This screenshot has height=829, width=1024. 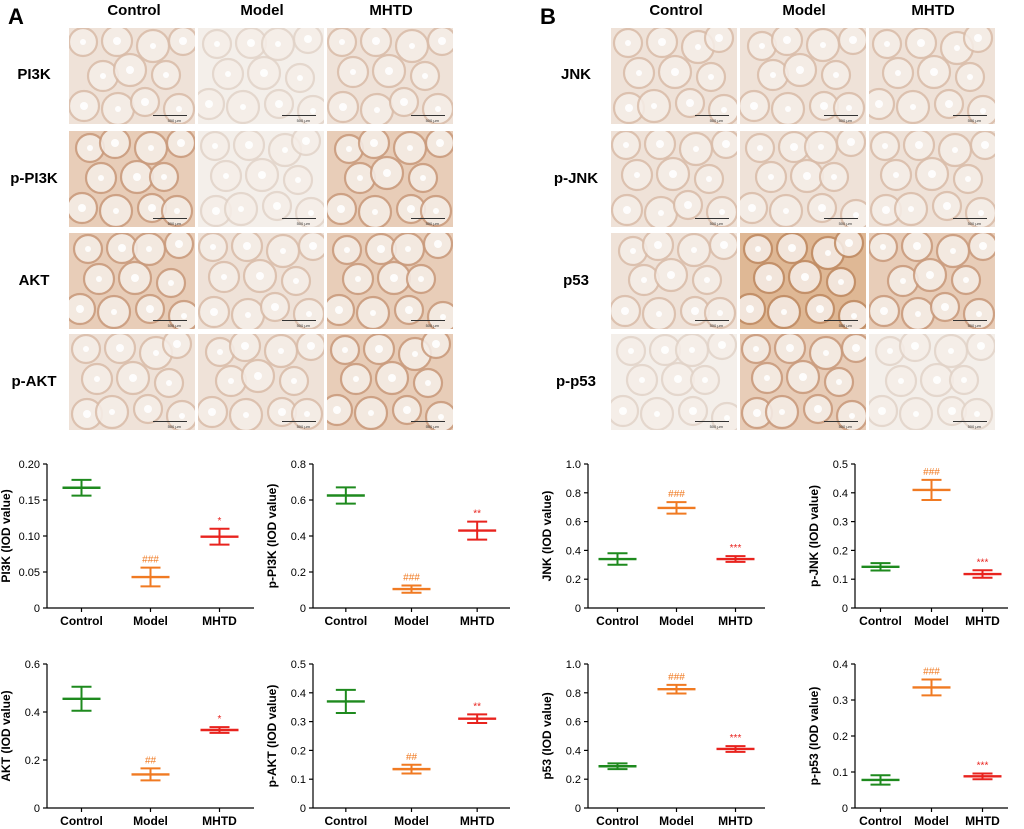 I want to click on panel-b-row-p-jnk: p-JNK, so click(x=576, y=178).